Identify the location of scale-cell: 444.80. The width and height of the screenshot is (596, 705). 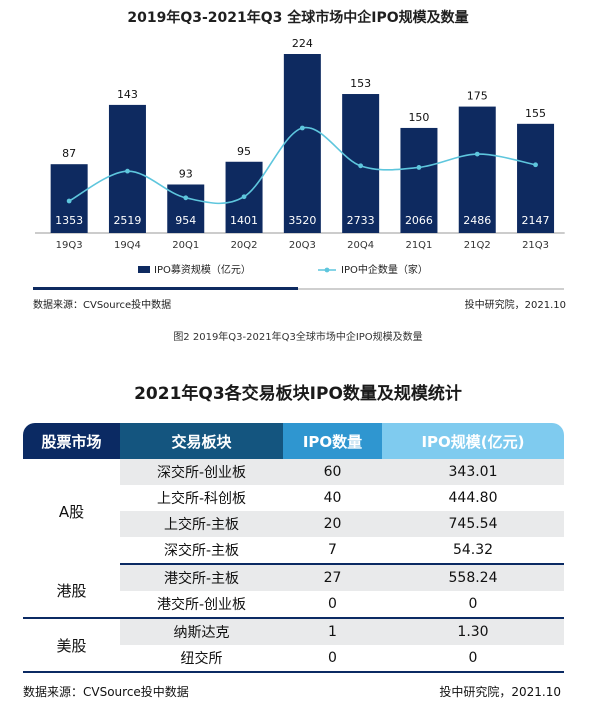
(473, 498).